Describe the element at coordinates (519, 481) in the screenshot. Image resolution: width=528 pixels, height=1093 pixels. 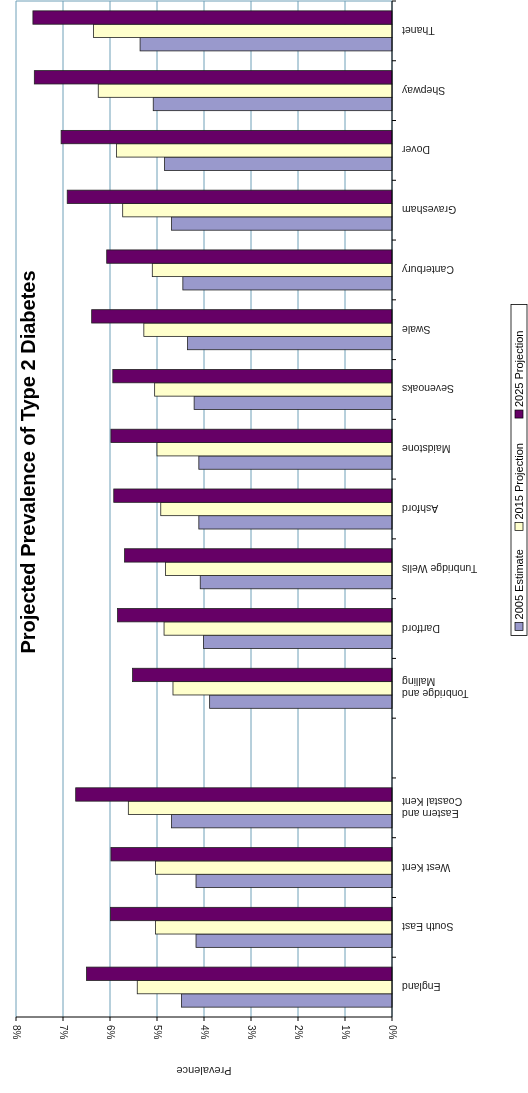
I see `text: 2015 Projection` at that location.